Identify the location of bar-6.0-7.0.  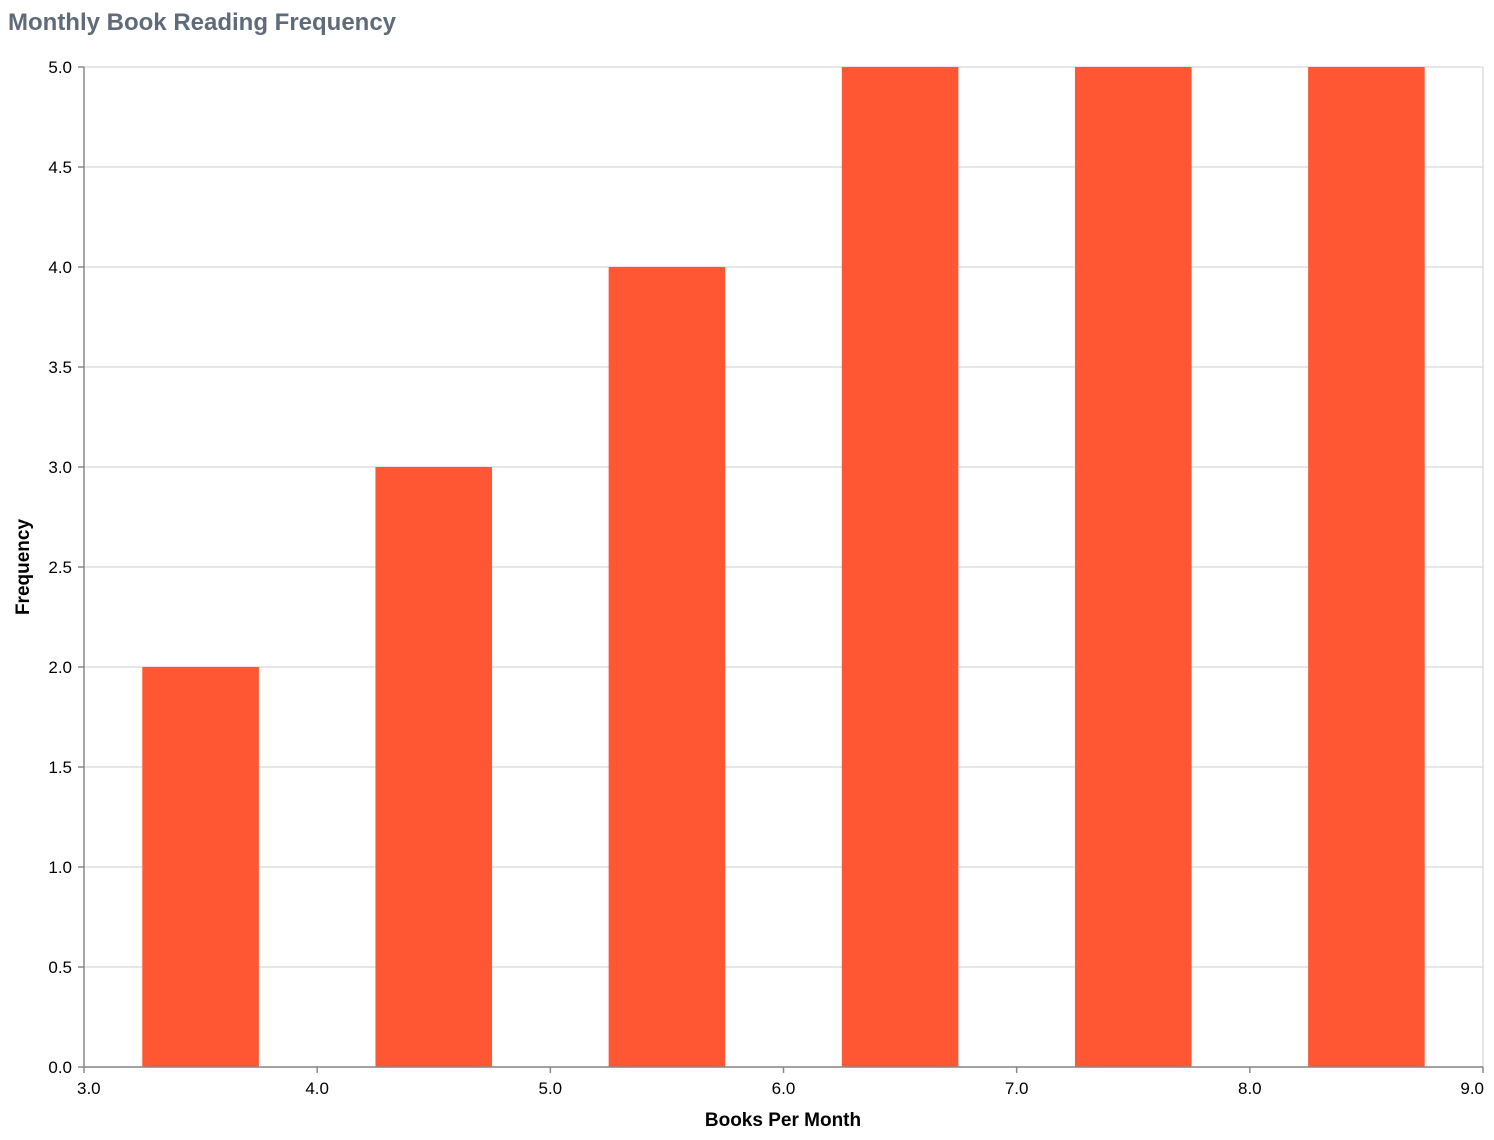
(900, 567).